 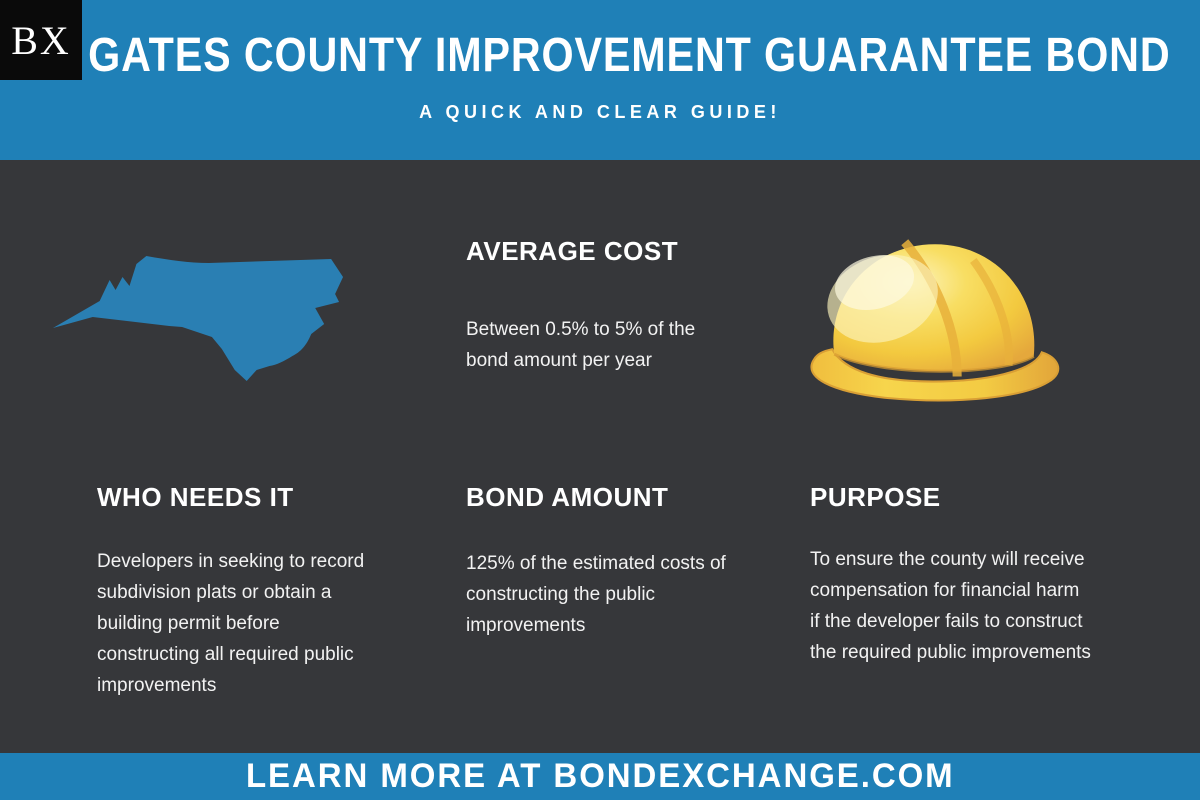 I want to click on average-cost-heading: AVERAGE COST, so click(x=572, y=251).